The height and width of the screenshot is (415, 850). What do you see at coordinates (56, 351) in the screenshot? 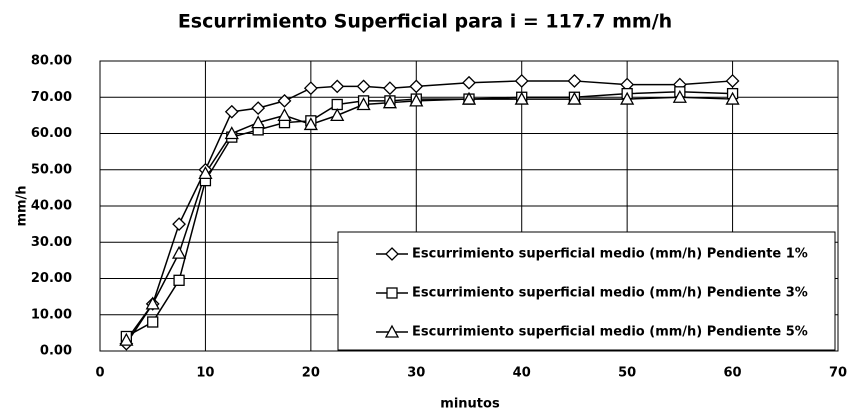
I see `y-tick-label: 0.00` at bounding box center [56, 351].